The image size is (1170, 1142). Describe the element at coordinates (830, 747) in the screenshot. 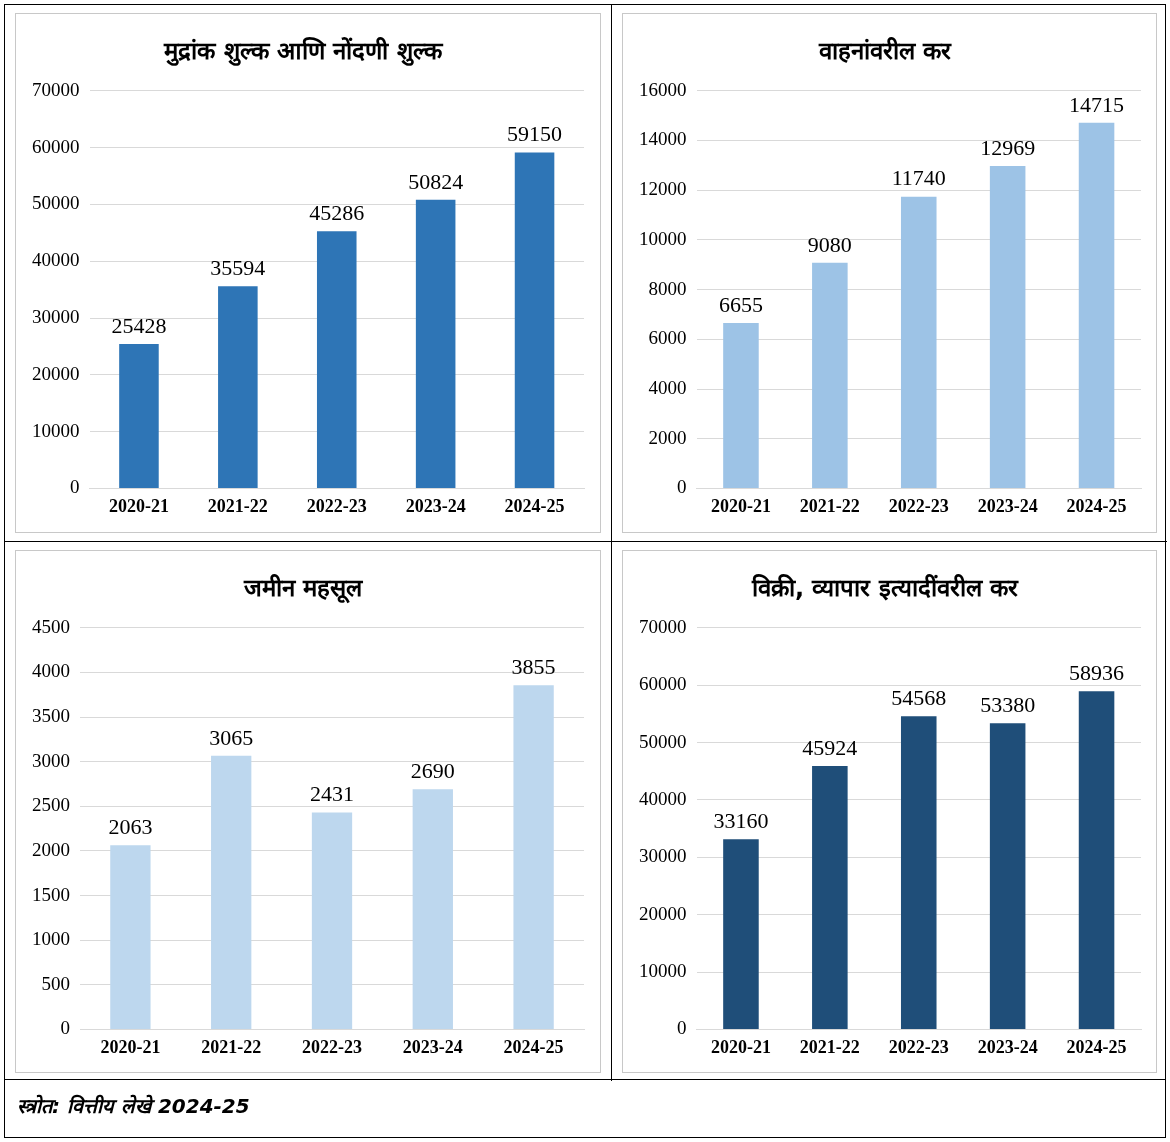

I see `data-label: 45924` at that location.